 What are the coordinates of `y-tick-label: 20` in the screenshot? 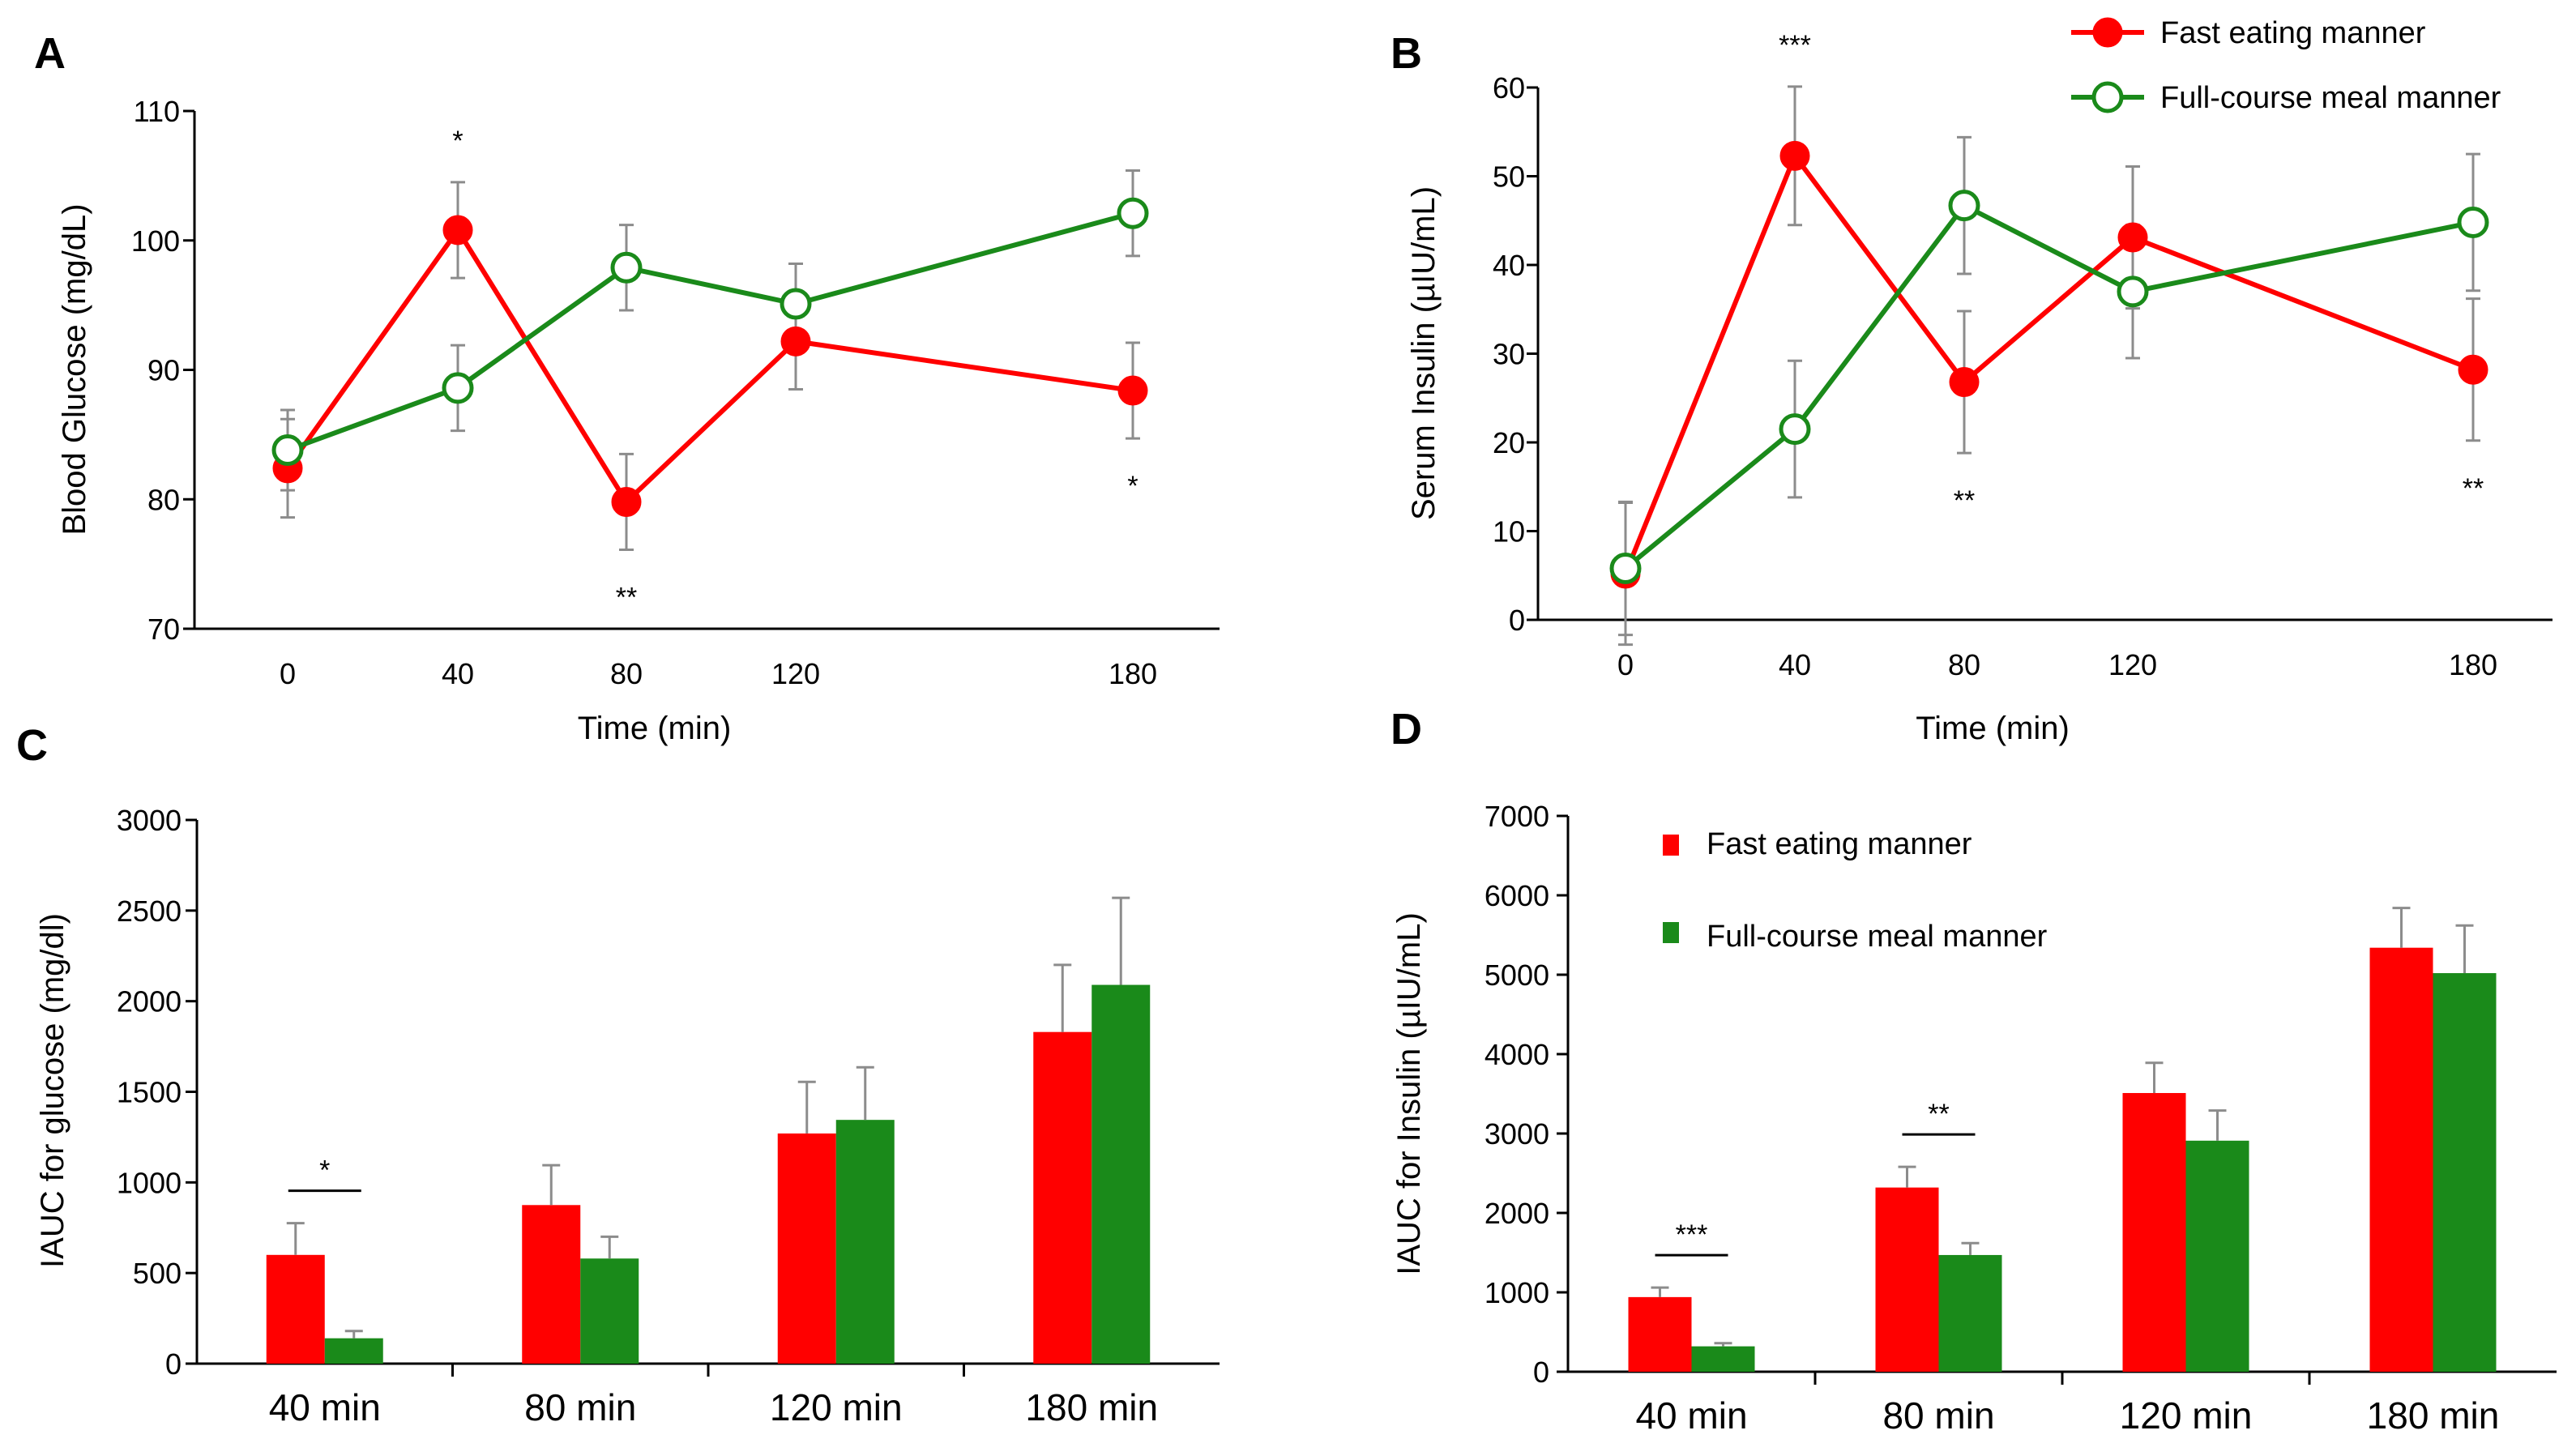 It's located at (1509, 442).